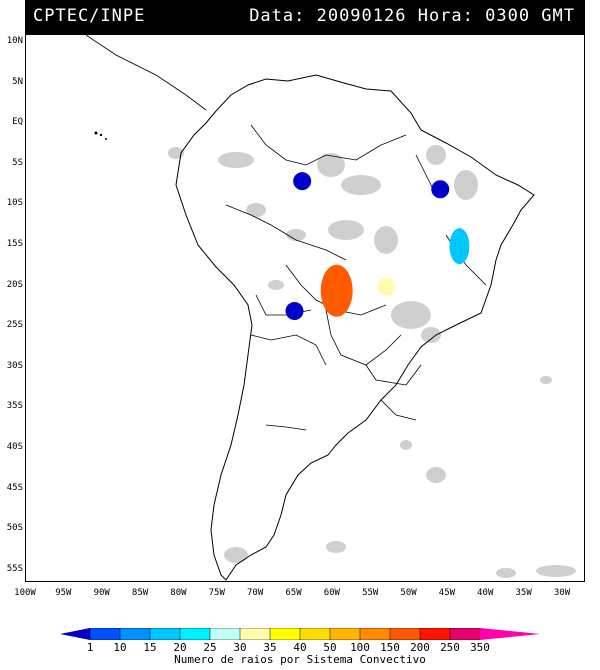 The image size is (600, 670). I want to click on lat-label: 15S, so click(14, 244).